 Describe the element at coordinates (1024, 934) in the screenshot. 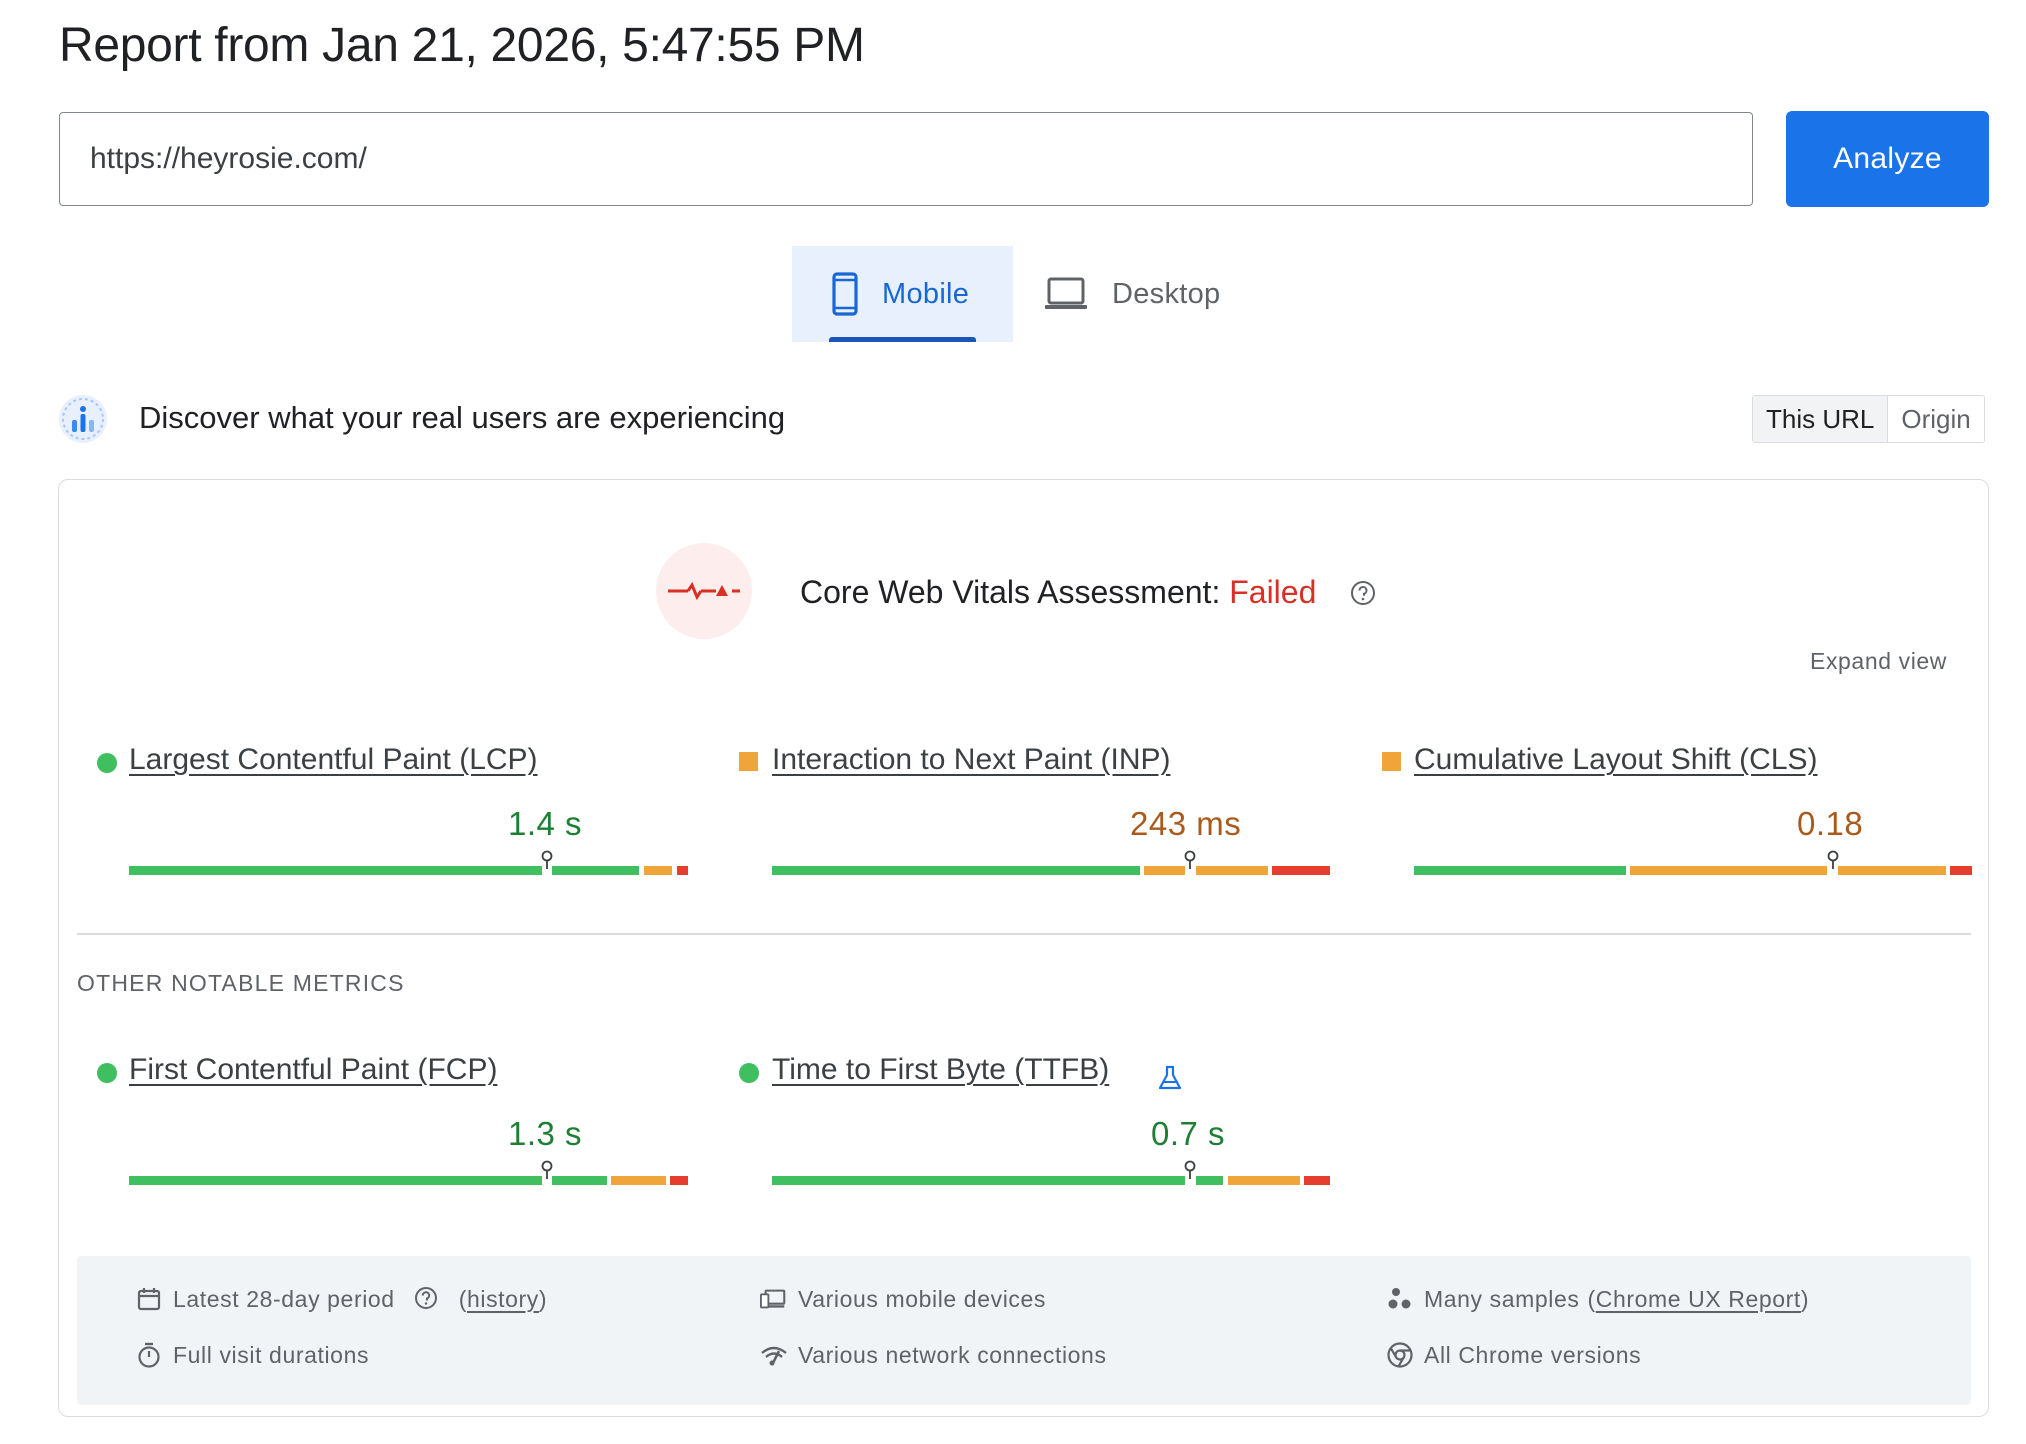

I see `section-divider` at that location.